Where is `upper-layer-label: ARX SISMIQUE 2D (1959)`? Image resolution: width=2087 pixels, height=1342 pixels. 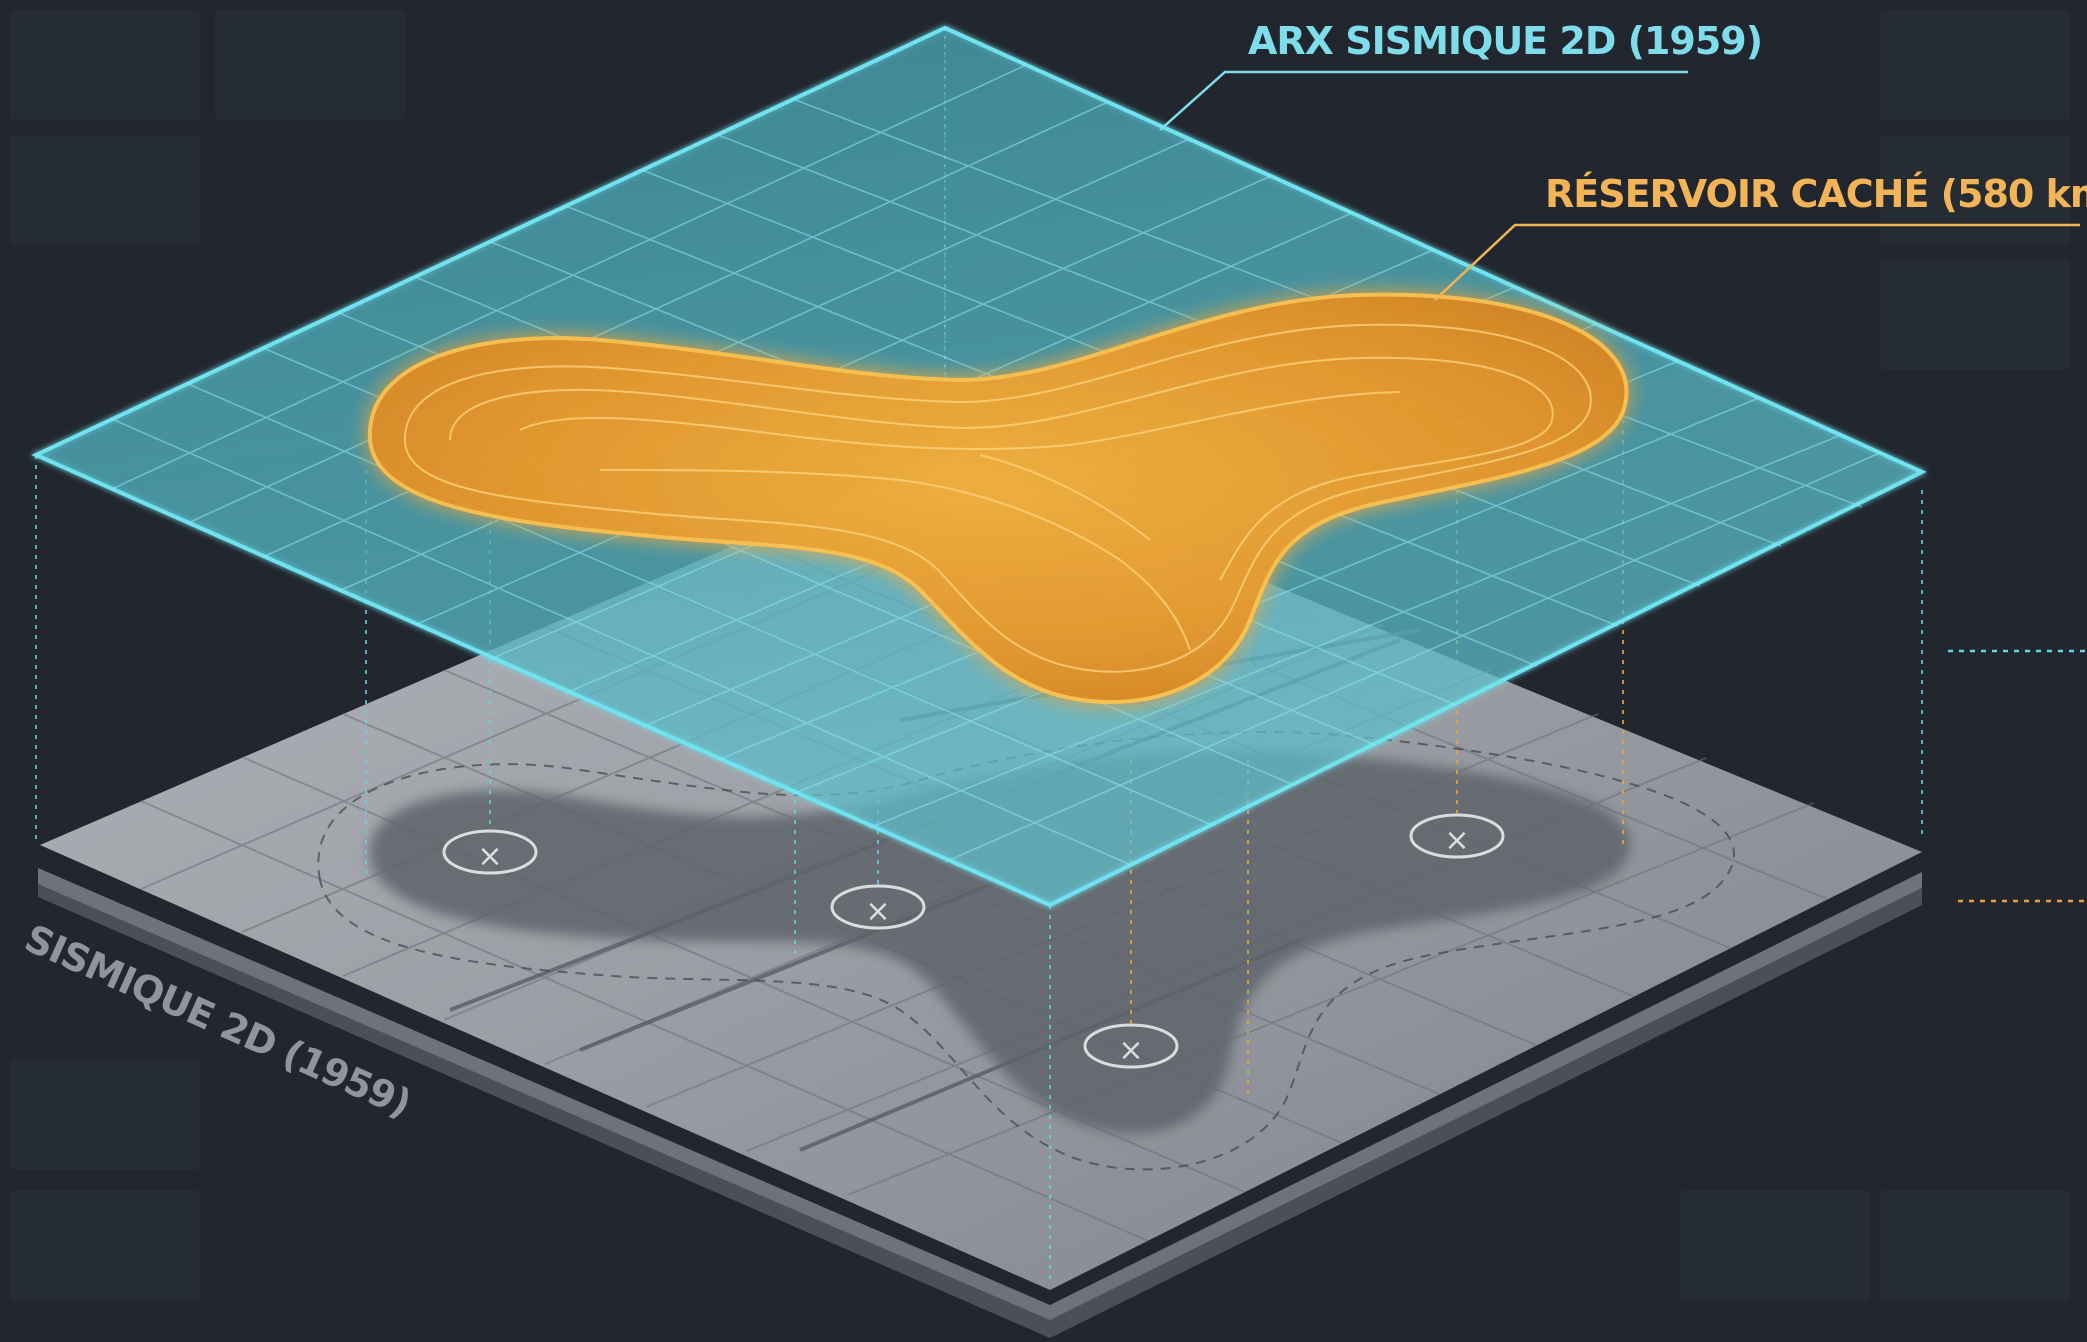
upper-layer-label: ARX SISMIQUE 2D (1959) is located at coordinates (1505, 41).